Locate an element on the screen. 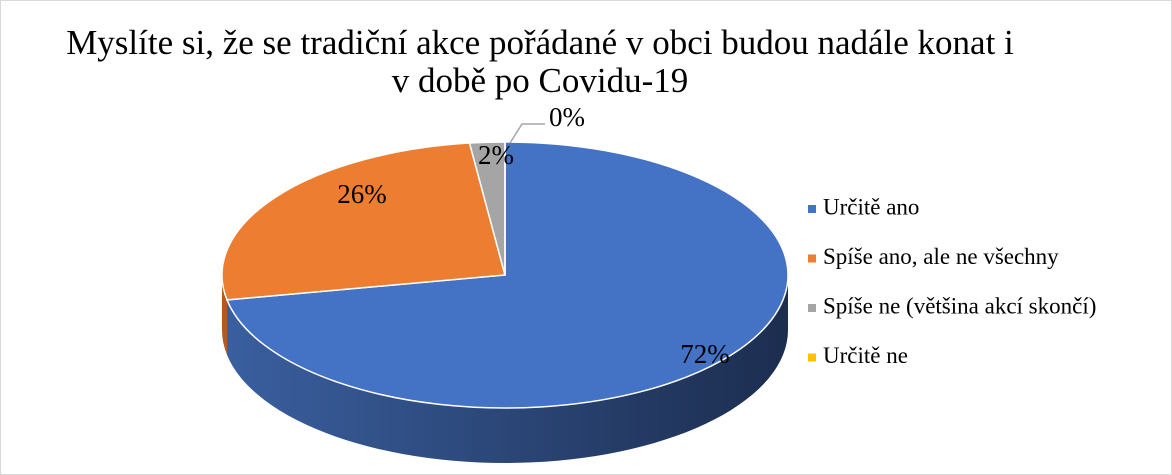 The height and width of the screenshot is (475, 1172). slice is located at coordinates (363, 221).